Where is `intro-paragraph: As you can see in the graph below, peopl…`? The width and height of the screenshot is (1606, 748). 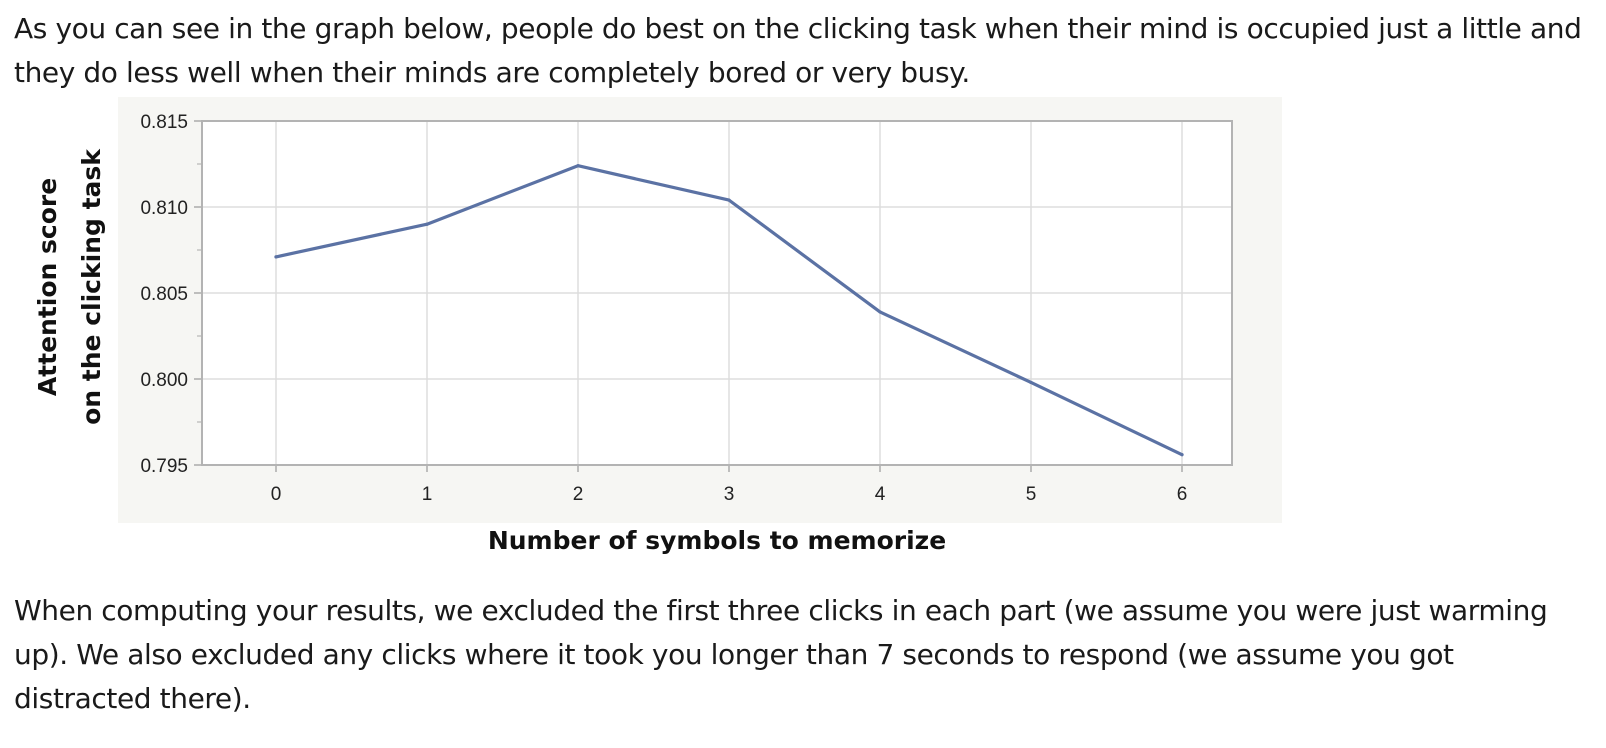 intro-paragraph: As you can see in the graph below, peopl… is located at coordinates (798, 50).